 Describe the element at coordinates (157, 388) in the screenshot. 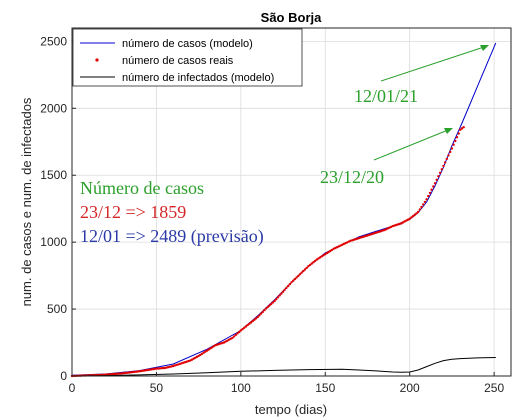

I see `x-tick-label: 50` at that location.